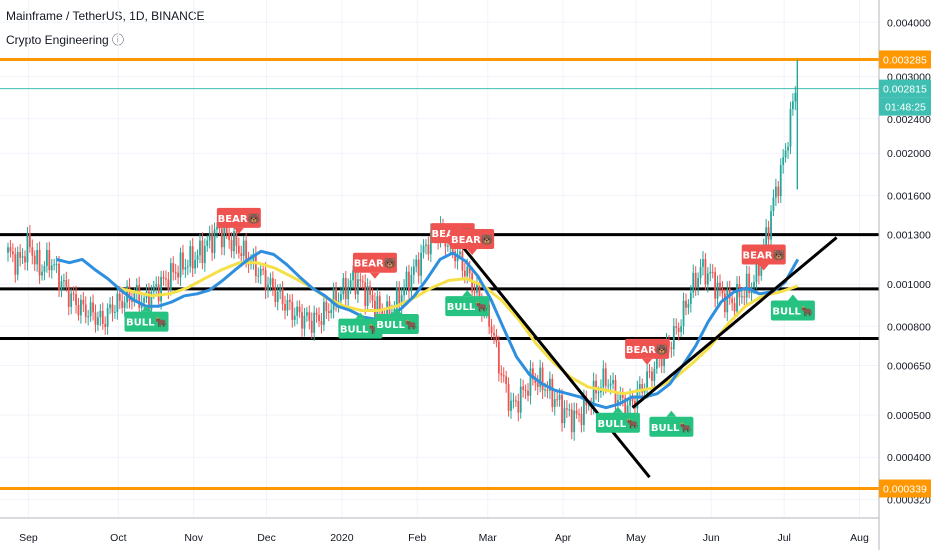 This screenshot has width=932, height=550. Describe the element at coordinates (909, 285) in the screenshot. I see `y-tick-label: 0.001000` at that location.